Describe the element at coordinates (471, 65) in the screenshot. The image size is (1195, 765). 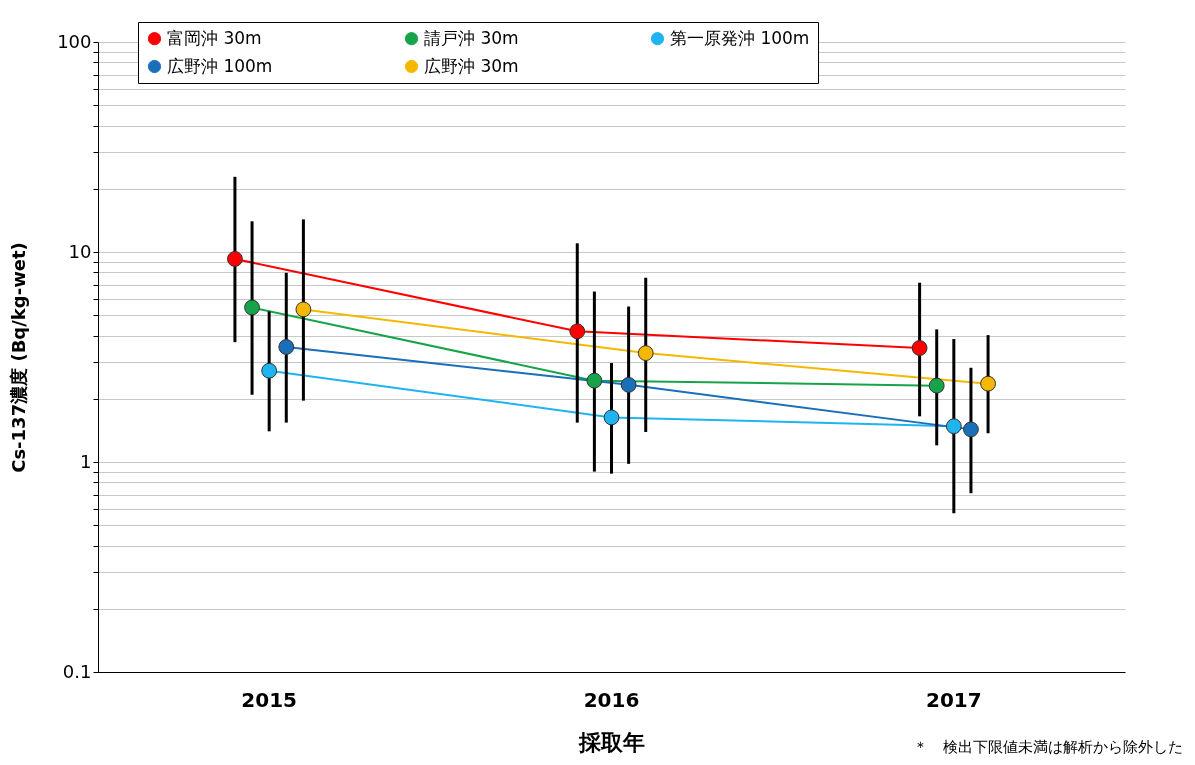
I see `legend-label: 広野沖 30m` at that location.